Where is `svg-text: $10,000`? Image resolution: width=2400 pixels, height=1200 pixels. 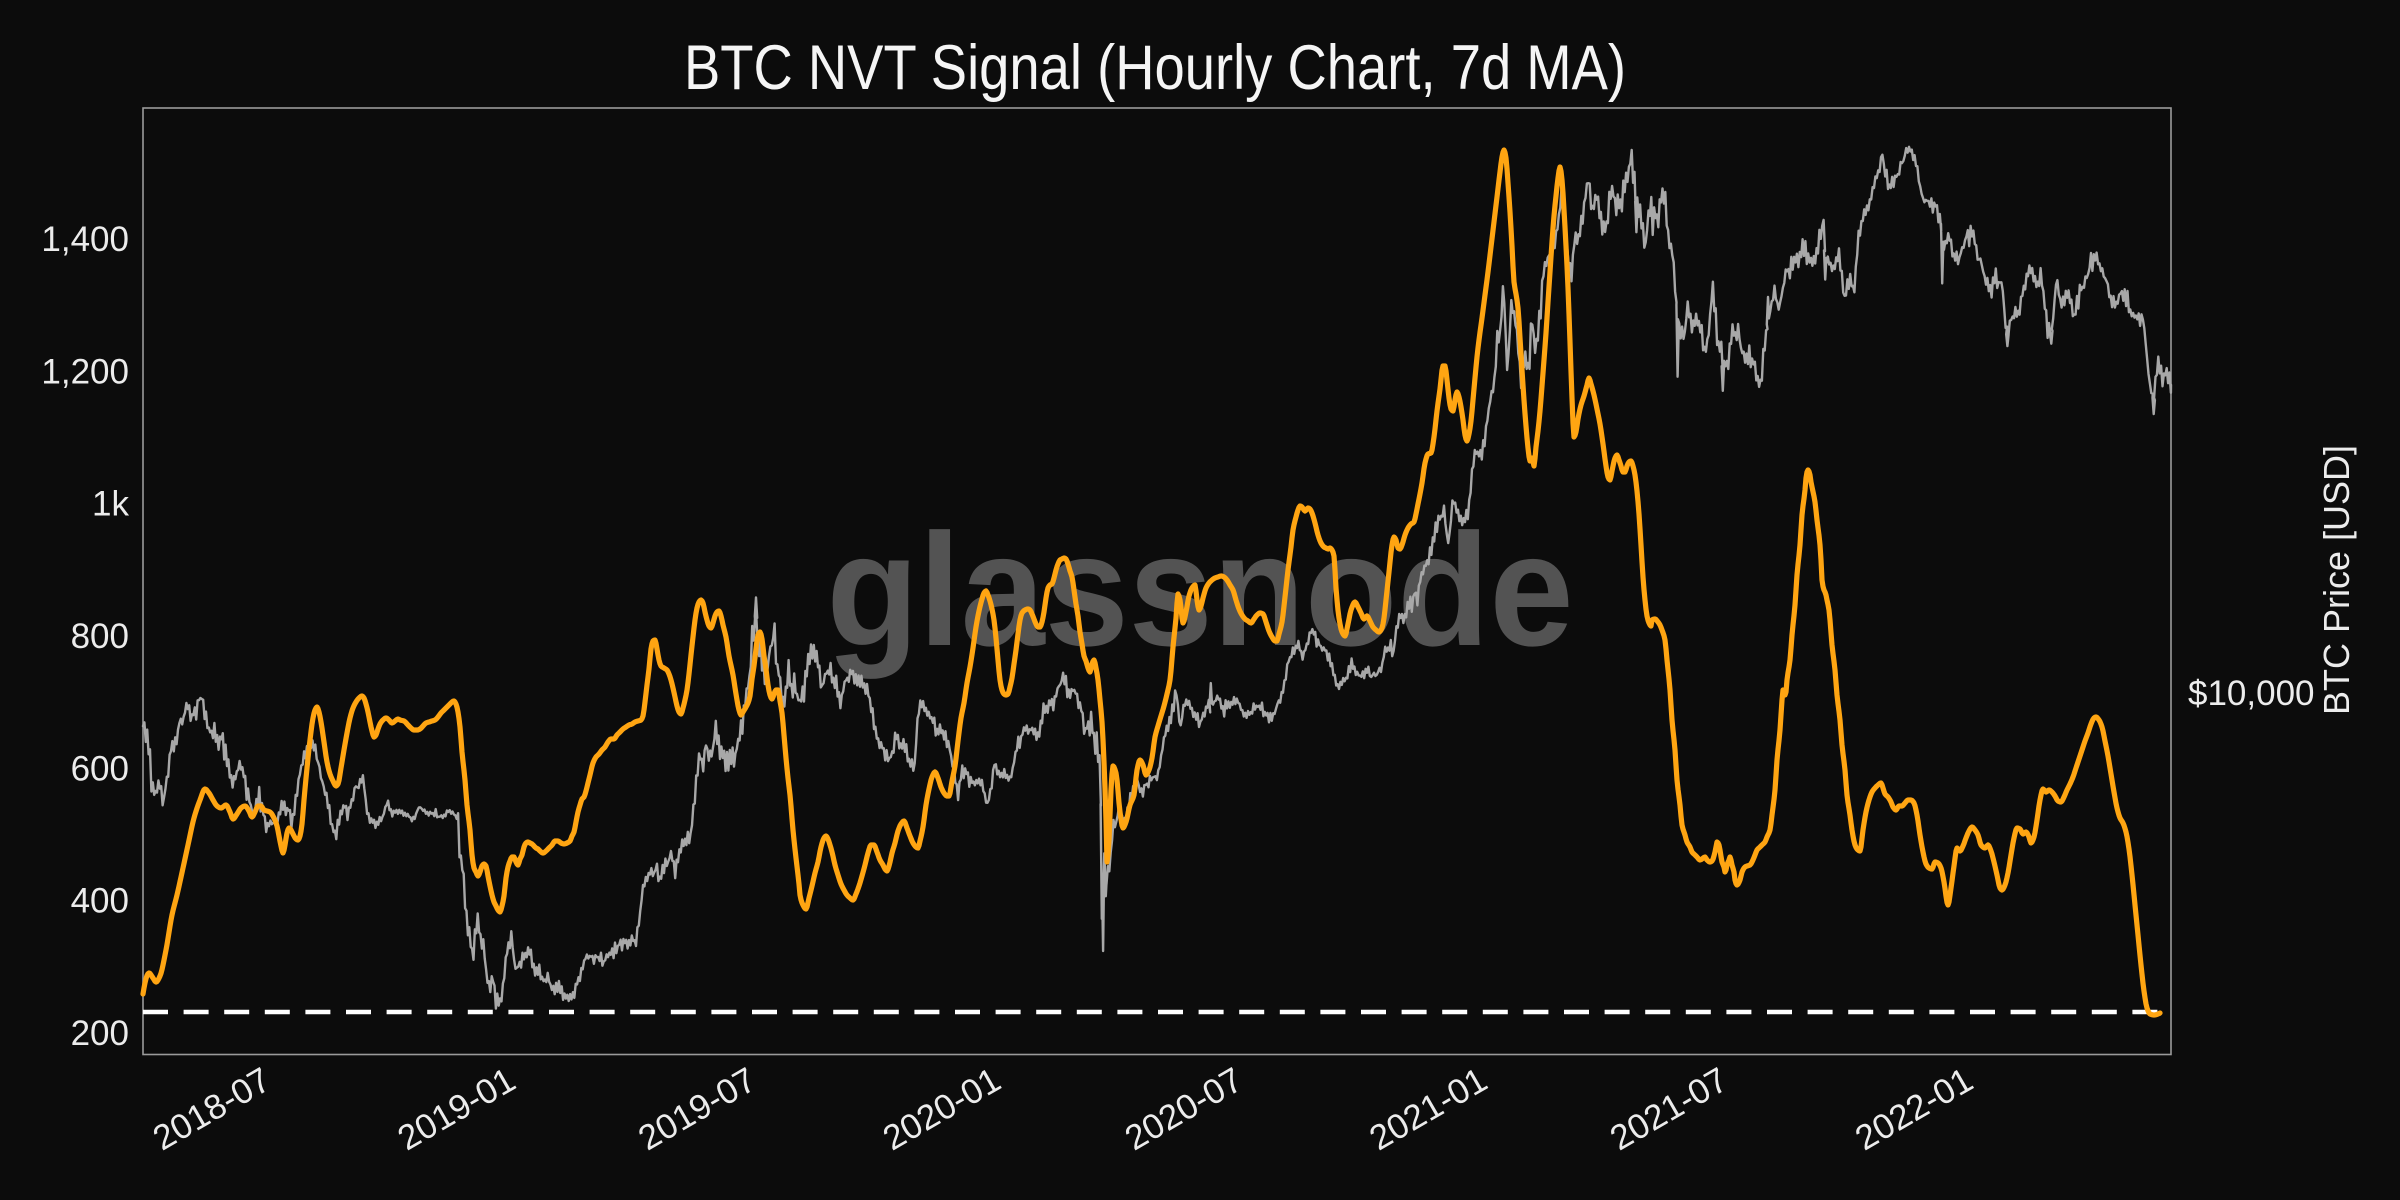
svg-text: $10,000 is located at coordinates (2251, 693).